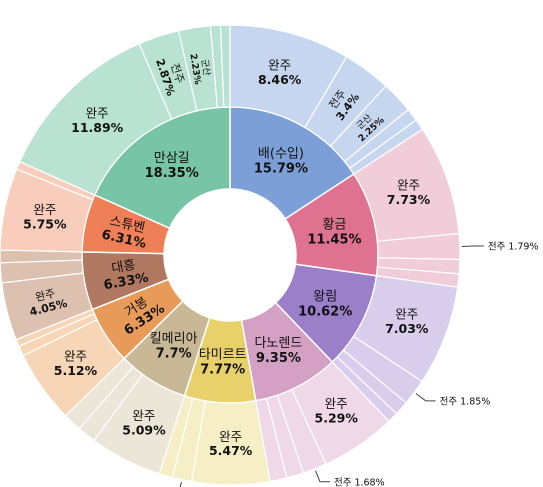 This screenshot has width=543, height=487. I want to click on inner-label-왕림-name: 왕림, so click(325, 297).